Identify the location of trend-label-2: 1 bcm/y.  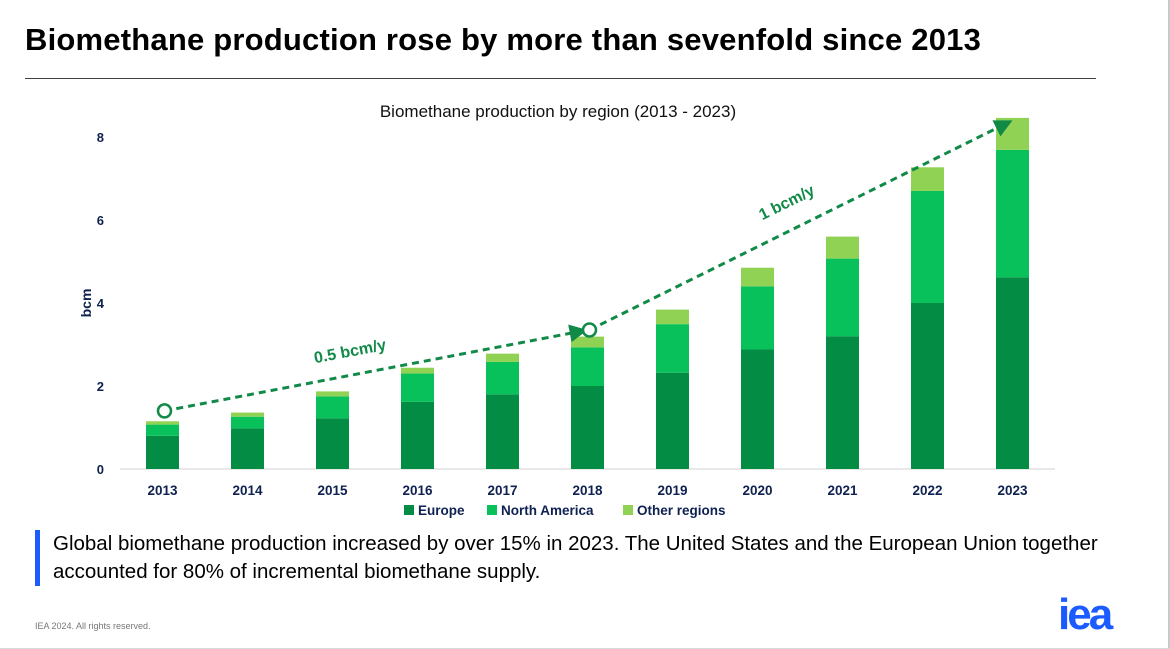
(787, 203).